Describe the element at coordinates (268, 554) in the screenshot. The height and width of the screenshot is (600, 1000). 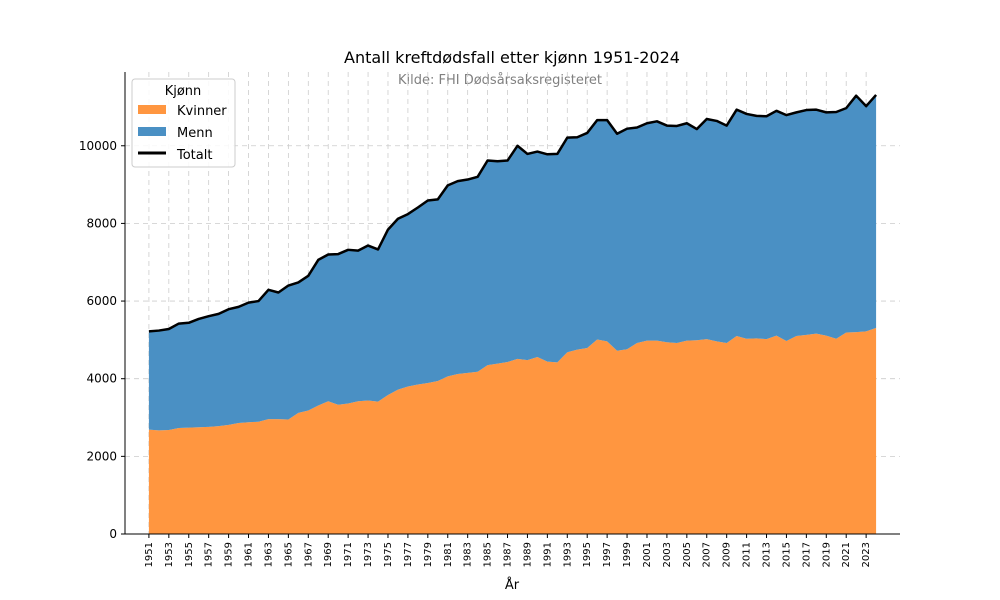
I see `x-tick-label: 1963` at that location.